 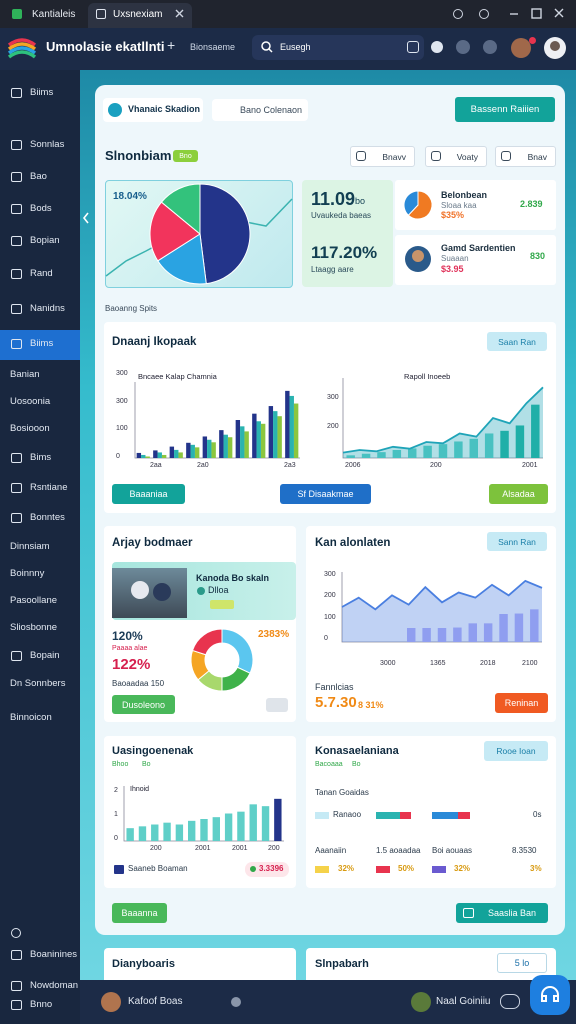 What do you see at coordinates (34, 600) in the screenshot?
I see `nav-item: Pasoollane` at bounding box center [34, 600].